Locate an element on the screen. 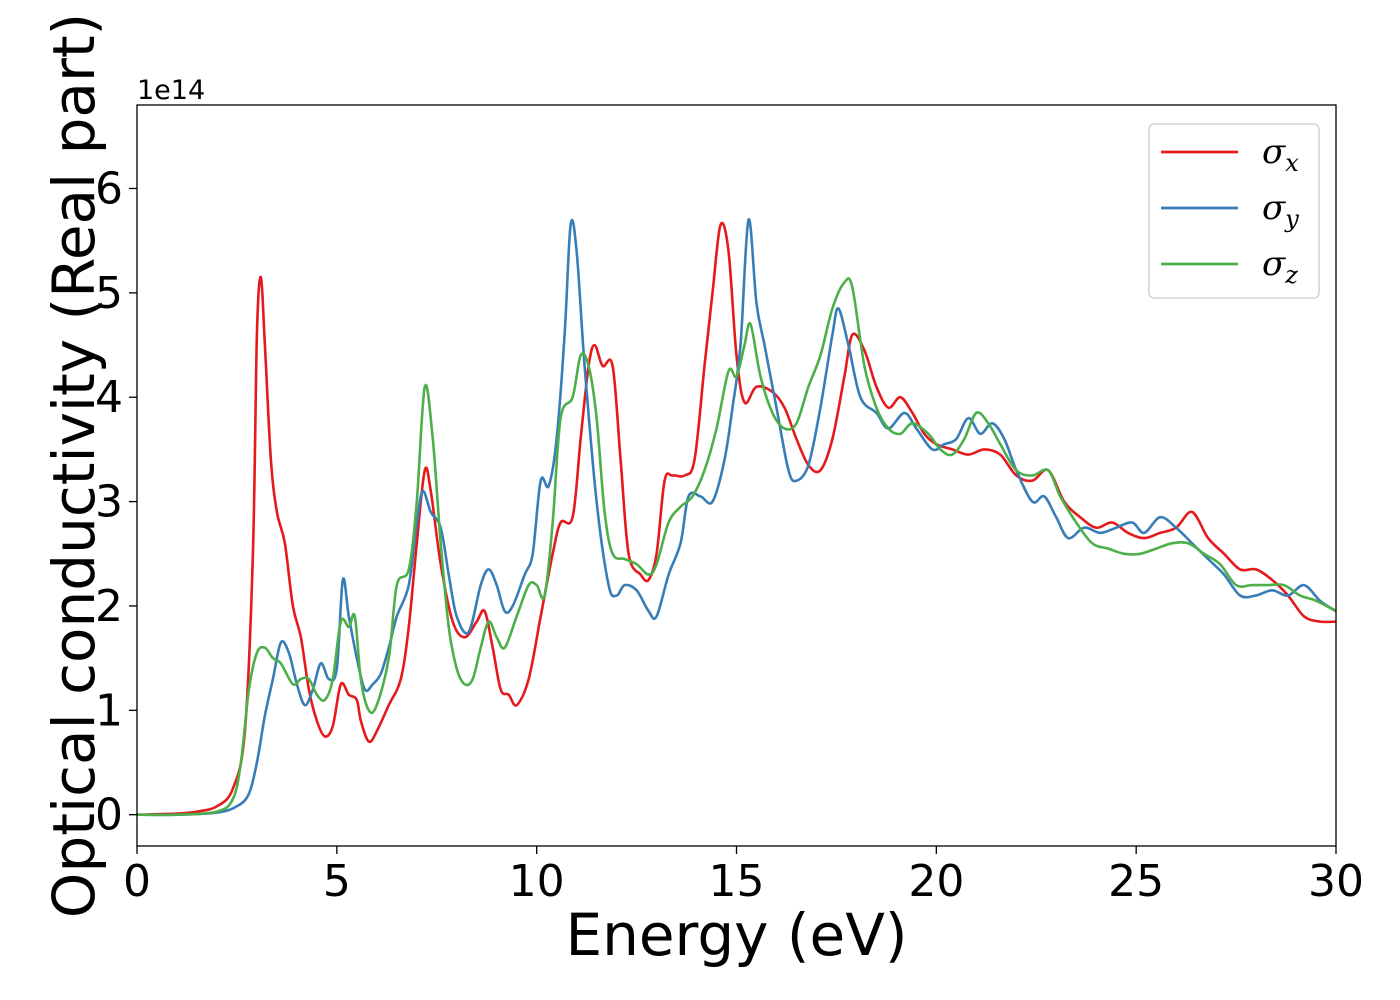 This screenshot has width=1400, height=1000. y-tick-label: 6 is located at coordinates (109, 188).